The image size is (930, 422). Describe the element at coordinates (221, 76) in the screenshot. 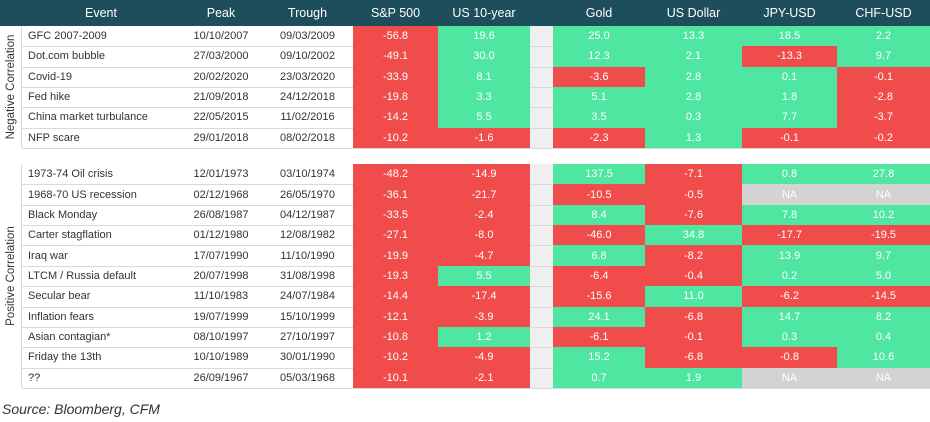

I see `date-cell: 20/02/2020` at that location.